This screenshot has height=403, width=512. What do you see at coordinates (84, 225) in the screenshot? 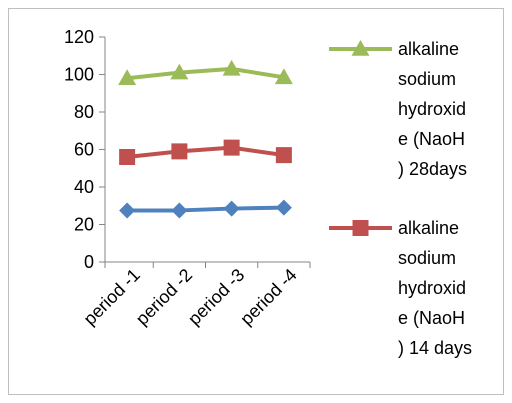
I see `y-tick-label: 20` at bounding box center [84, 225].